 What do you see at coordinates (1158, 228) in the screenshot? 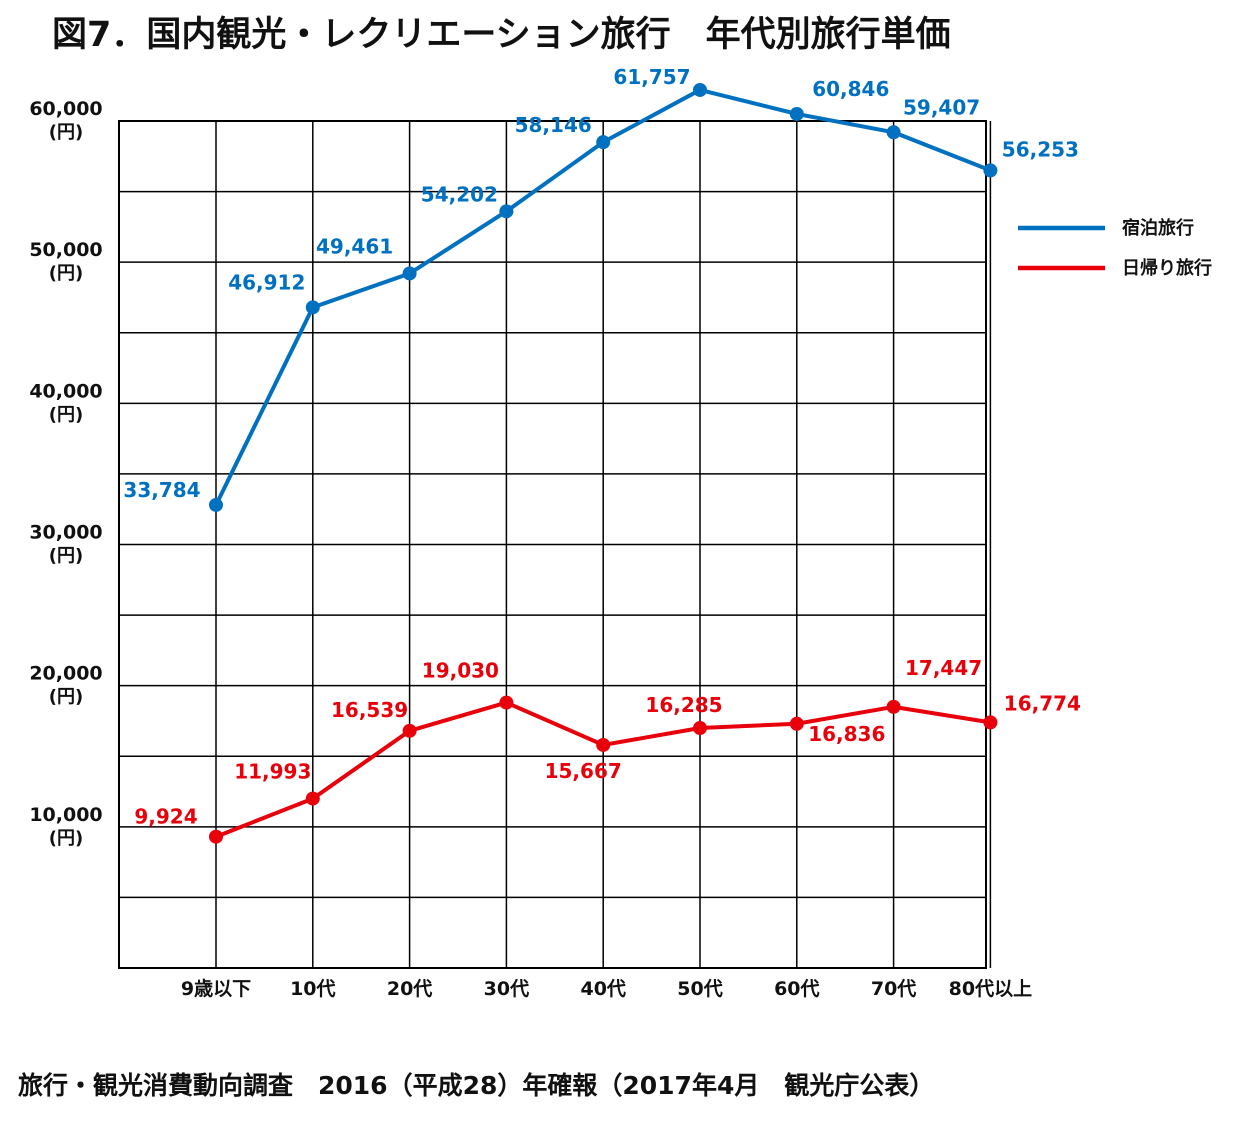
I see `legend-label: 宿泊旅行` at bounding box center [1158, 228].